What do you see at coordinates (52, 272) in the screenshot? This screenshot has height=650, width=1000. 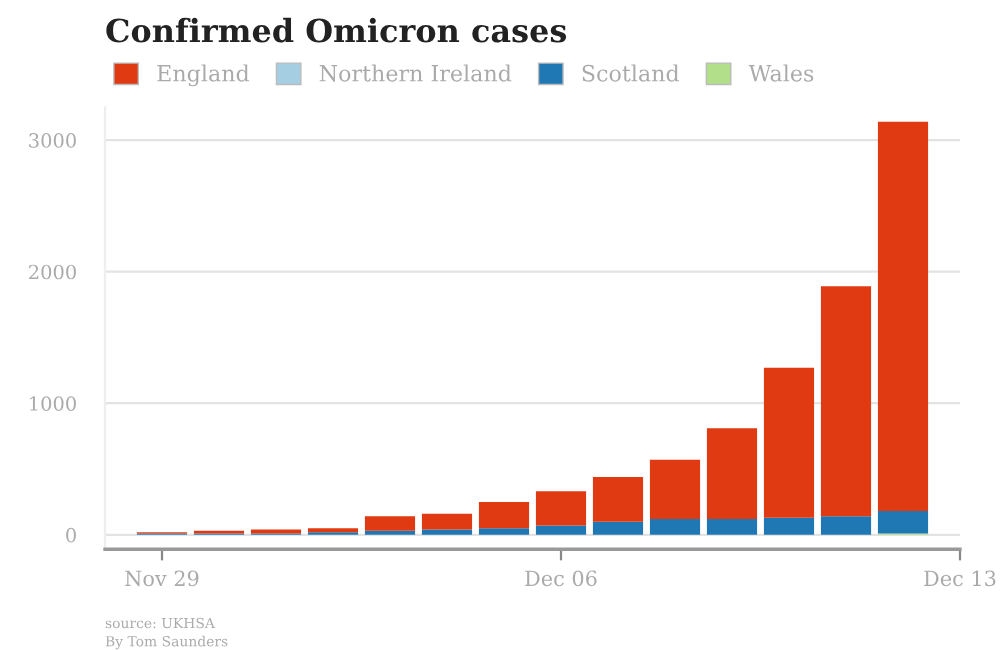 I see `y-tick-label: 2000` at bounding box center [52, 272].